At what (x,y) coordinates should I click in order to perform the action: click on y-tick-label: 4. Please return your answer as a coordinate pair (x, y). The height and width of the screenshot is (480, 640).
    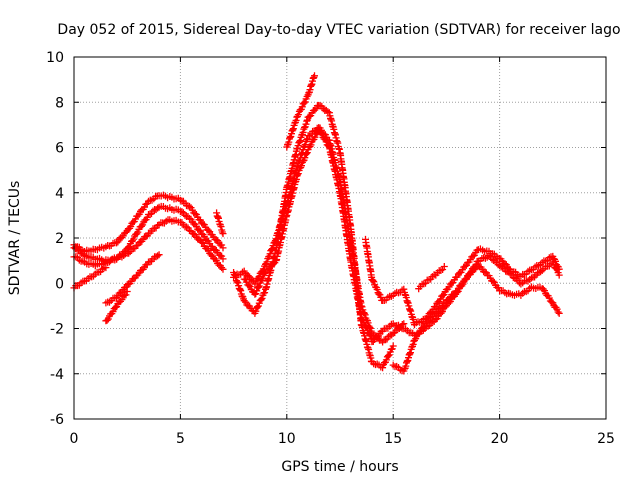
    Looking at the image, I should click on (59, 194).